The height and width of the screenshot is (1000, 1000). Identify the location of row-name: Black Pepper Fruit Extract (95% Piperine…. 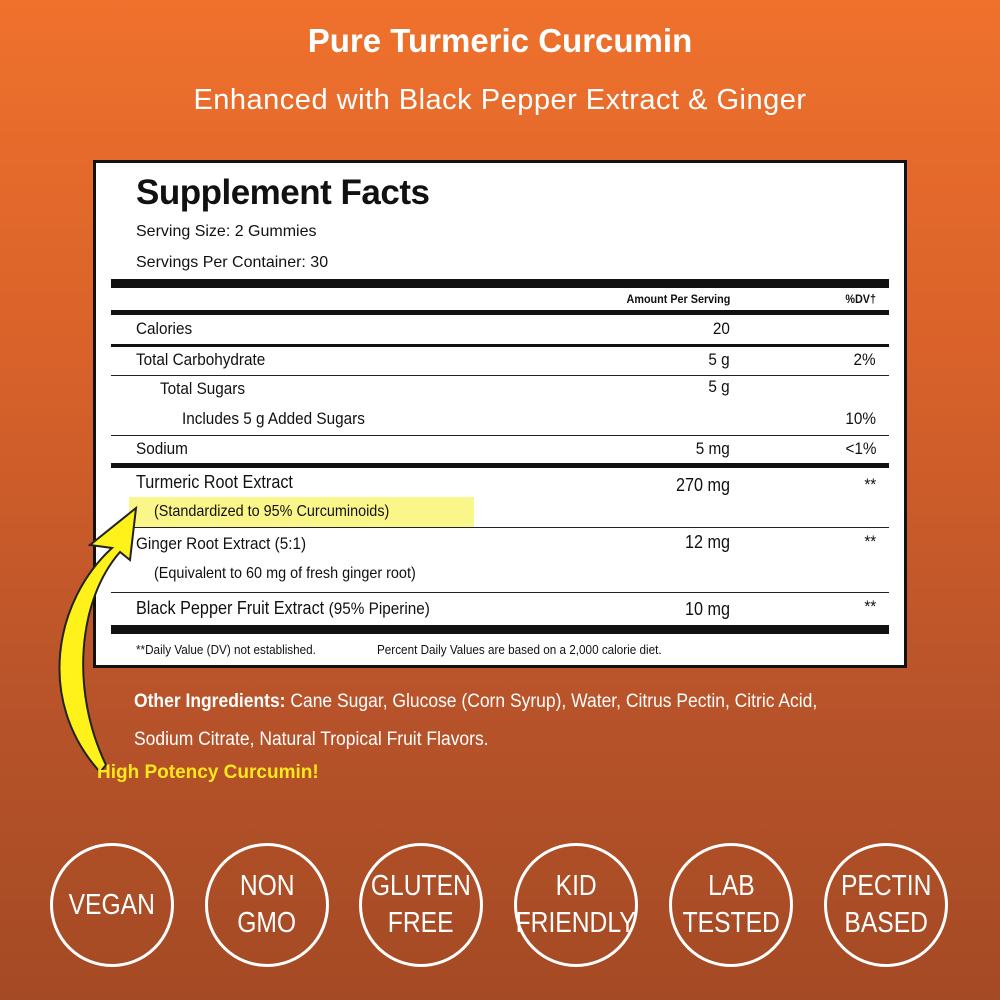
(283, 608).